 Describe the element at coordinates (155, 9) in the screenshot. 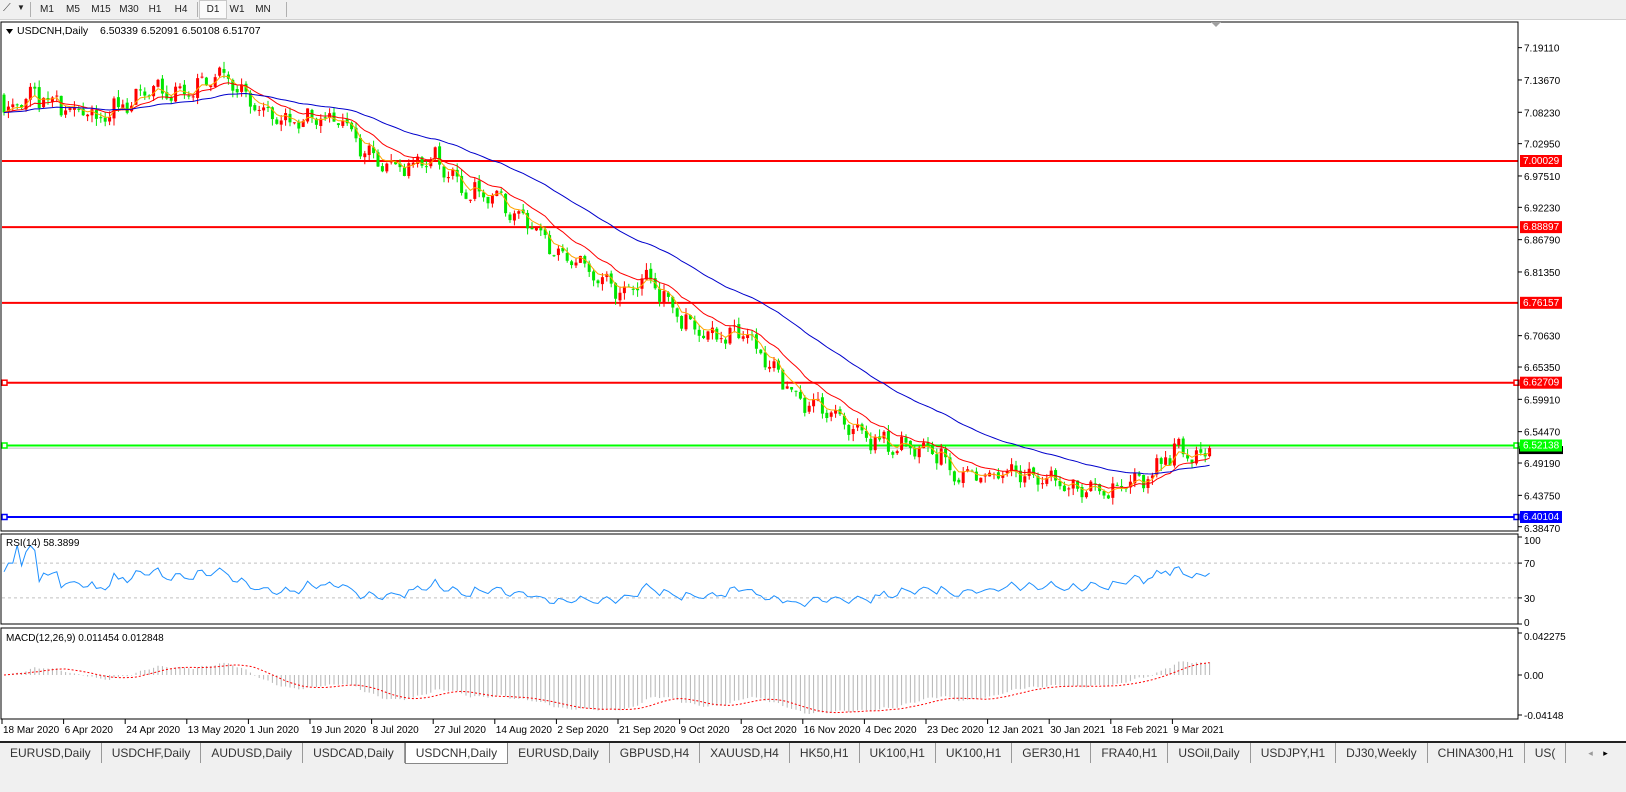

I see `timeframe-h1: H1` at that location.